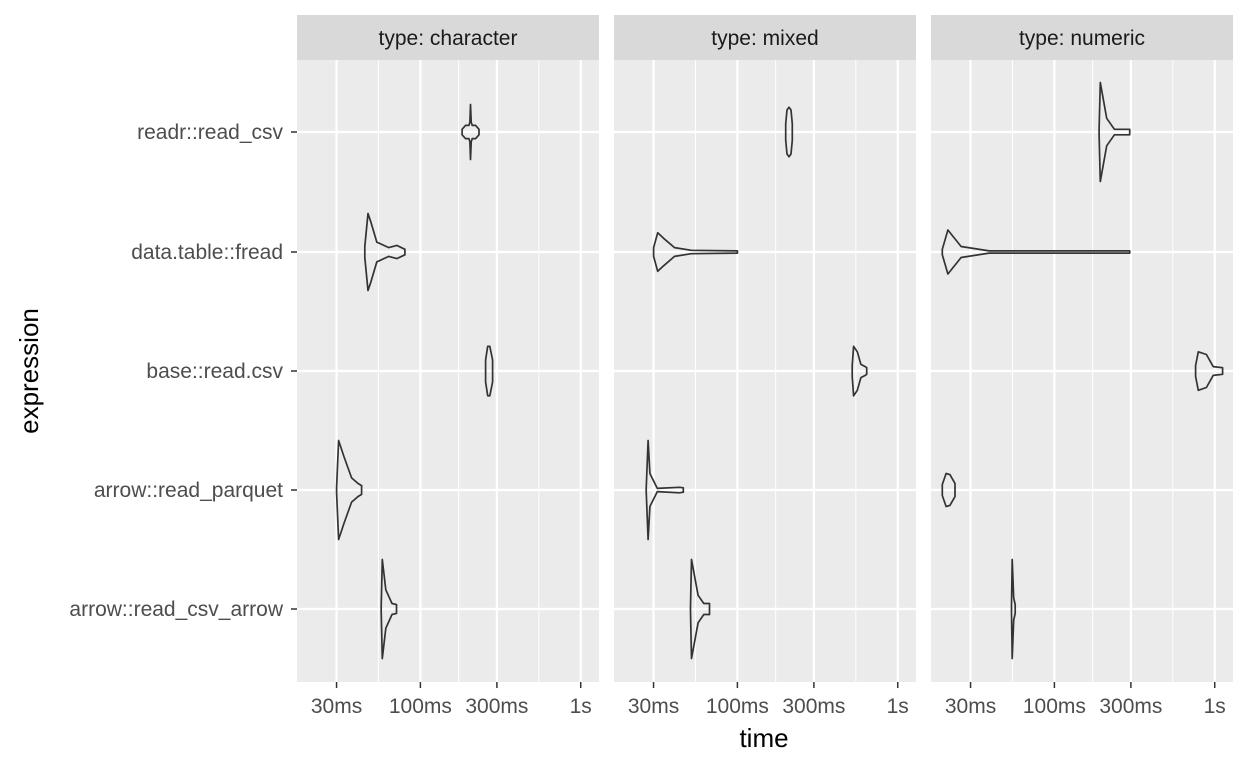  What do you see at coordinates (389, 609) in the screenshot?
I see `violin-character-arrow-read-csv-arrow` at bounding box center [389, 609].